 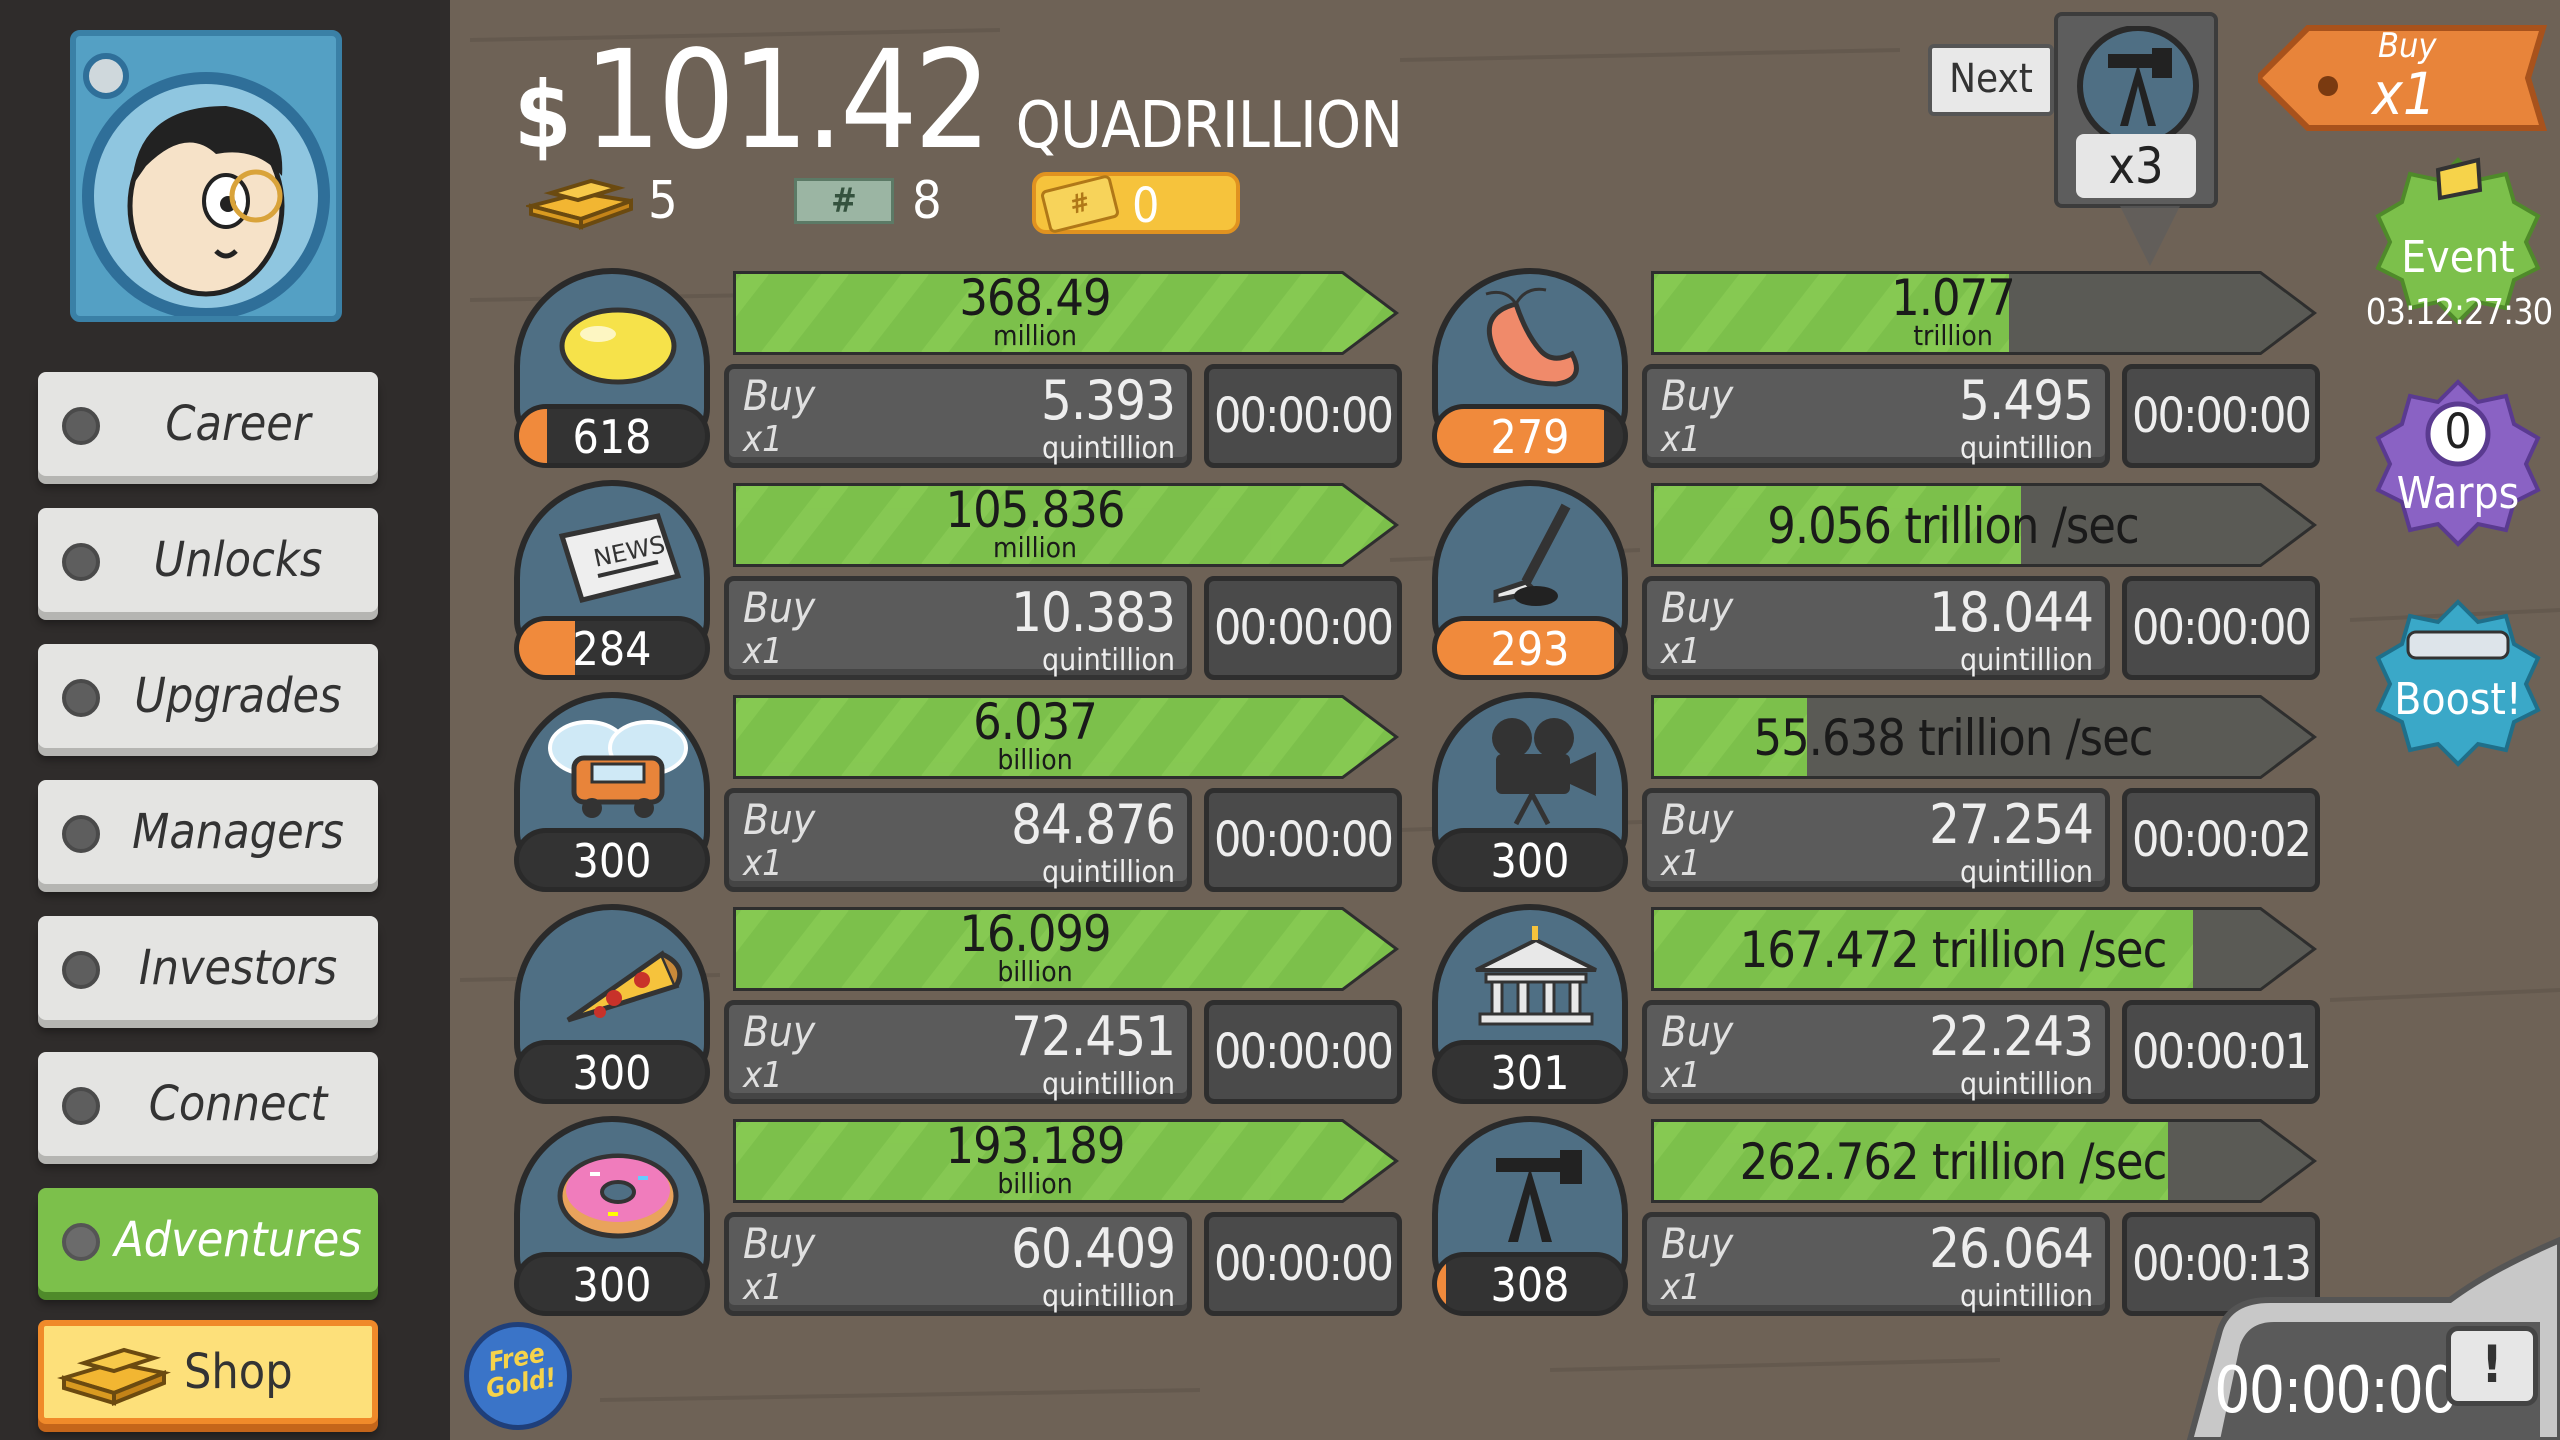 I want to click on gold-count: 5, so click(x=663, y=201).